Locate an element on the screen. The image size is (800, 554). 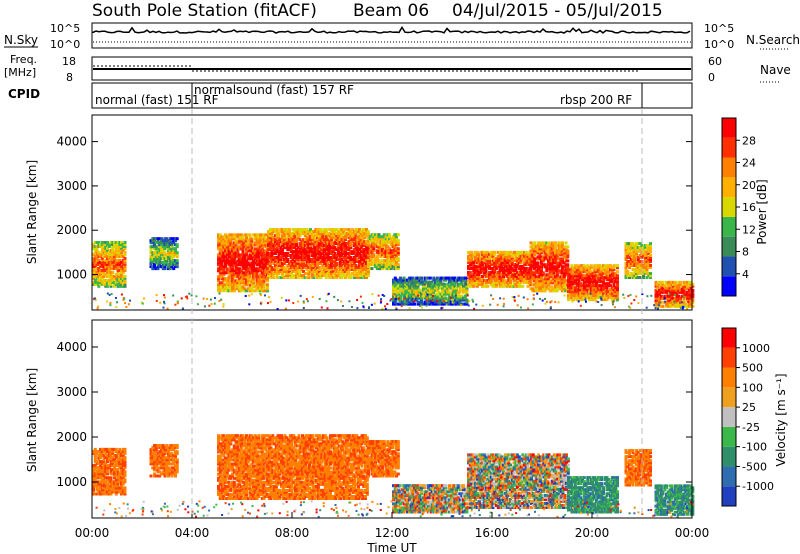
nsky-line is located at coordinates (391, 29).